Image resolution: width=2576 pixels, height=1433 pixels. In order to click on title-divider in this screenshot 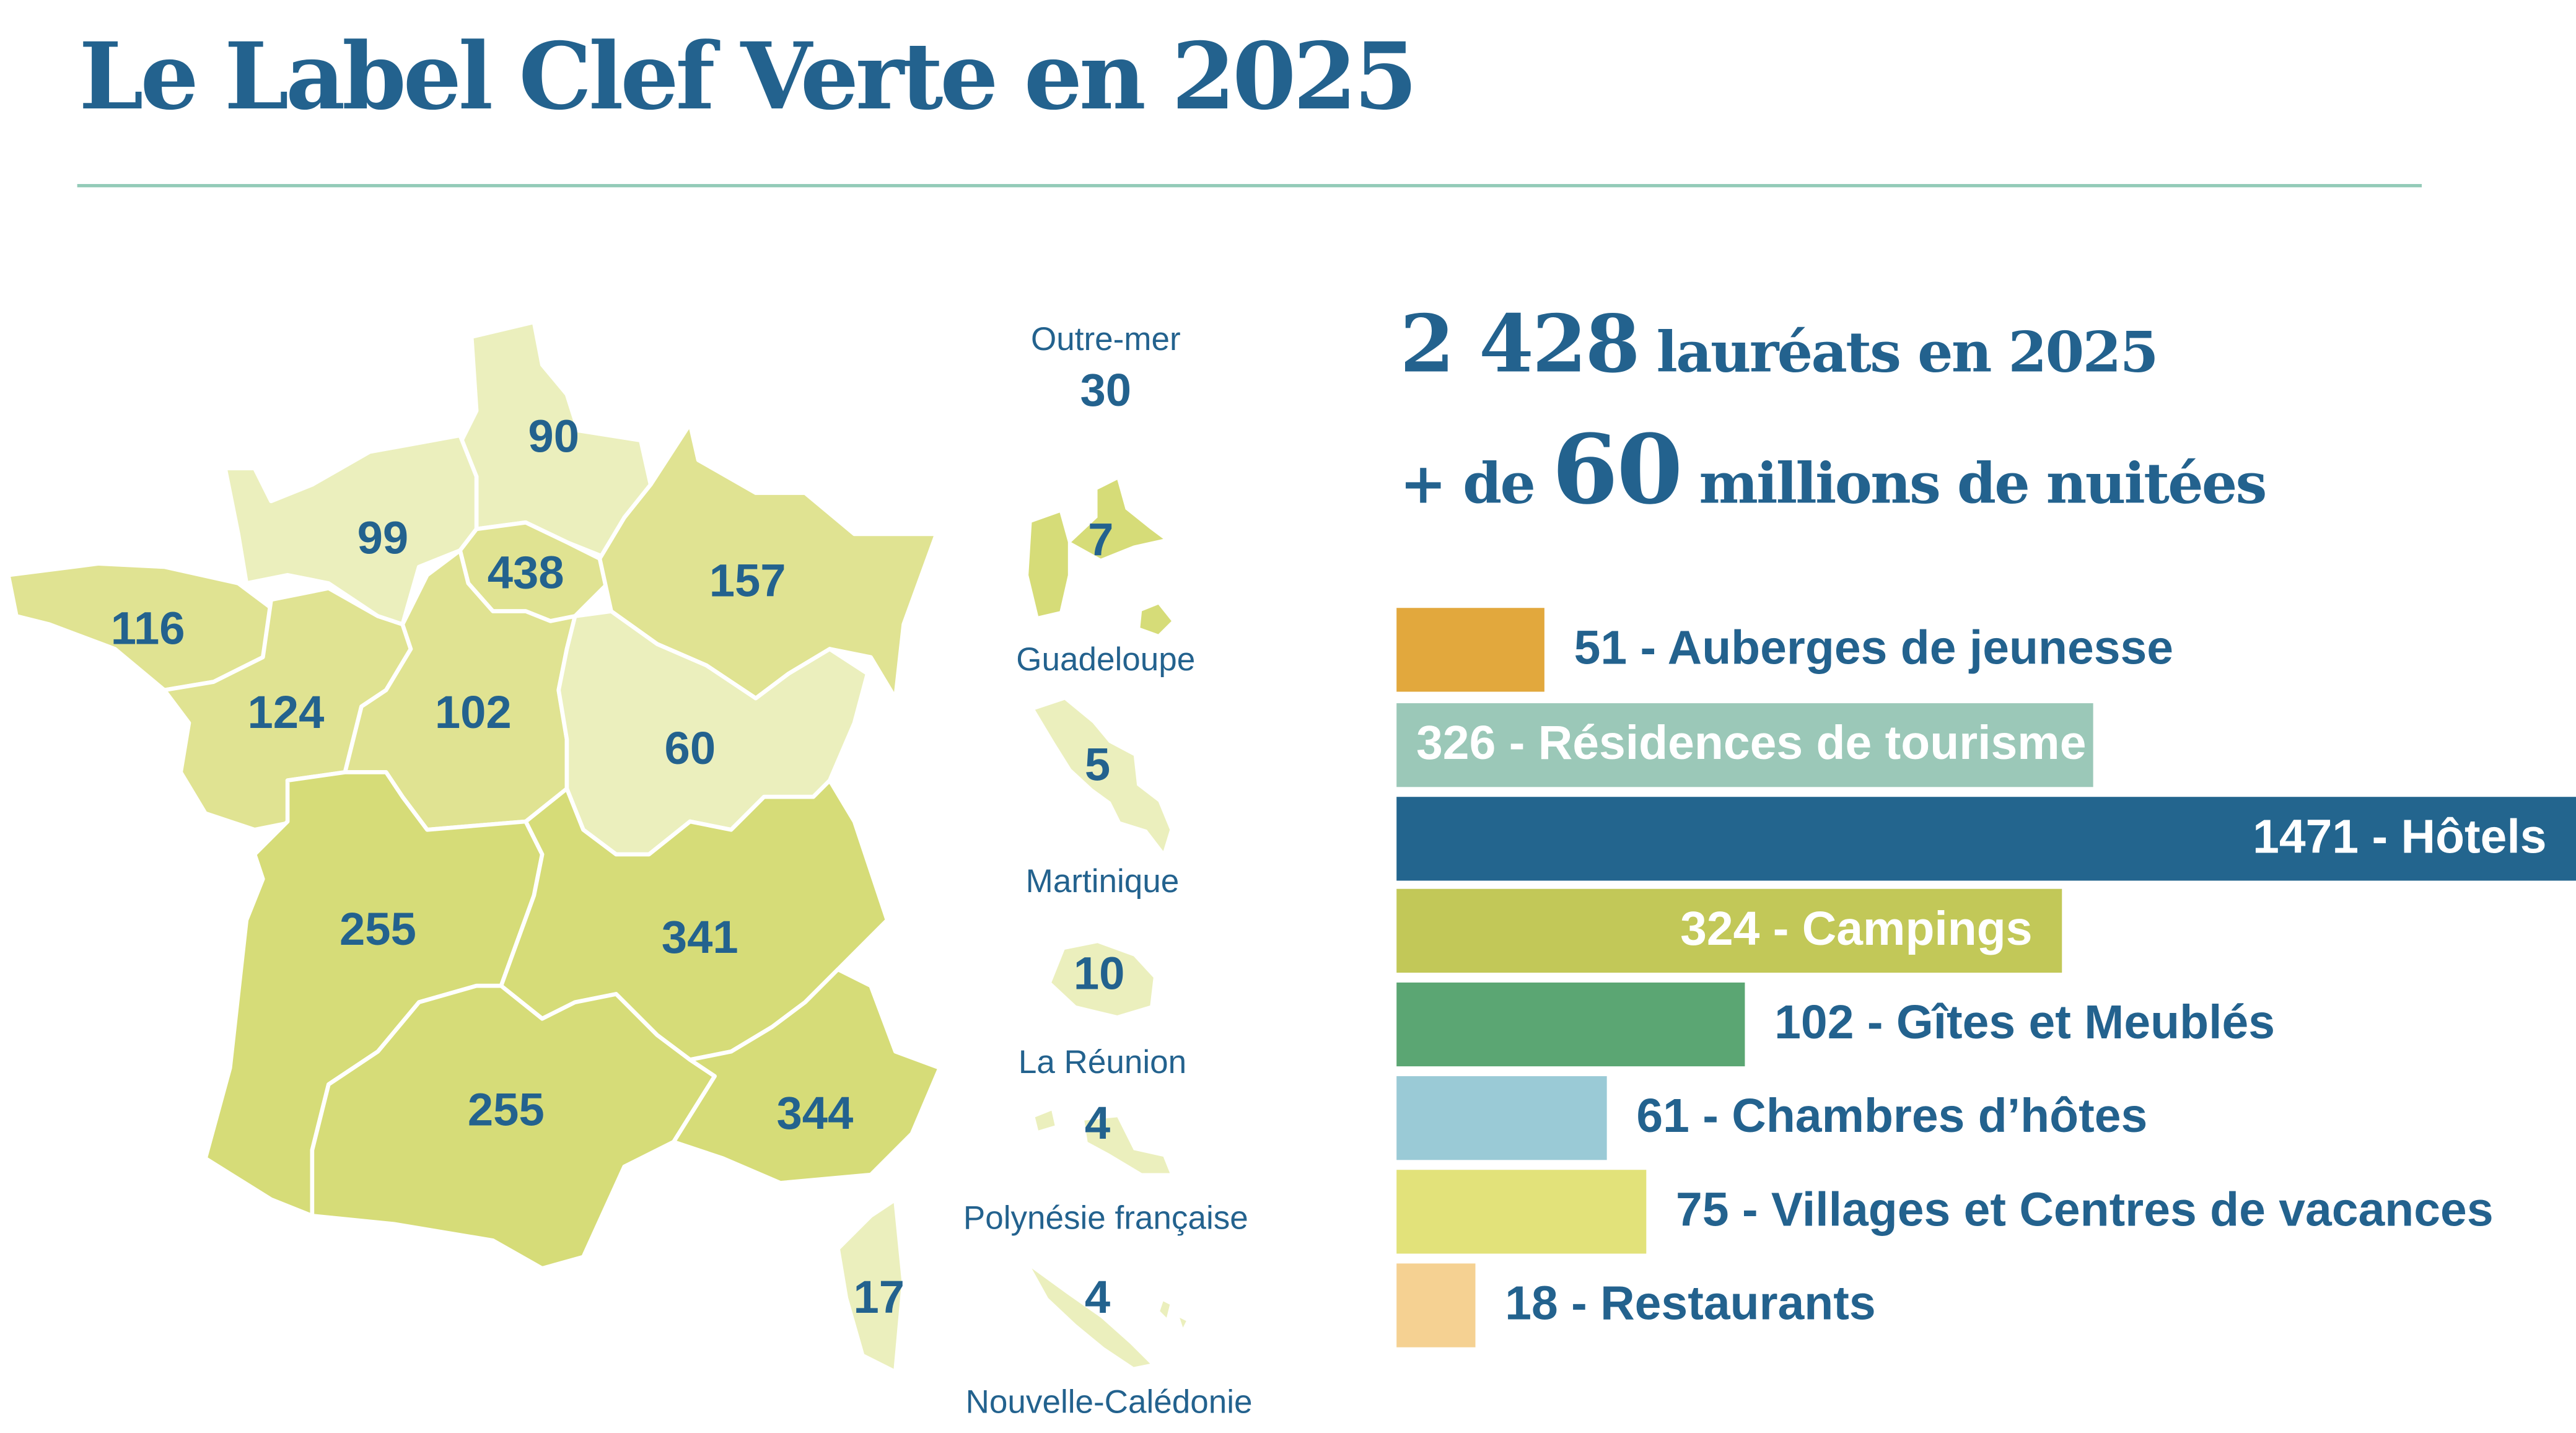, I will do `click(1249, 186)`.